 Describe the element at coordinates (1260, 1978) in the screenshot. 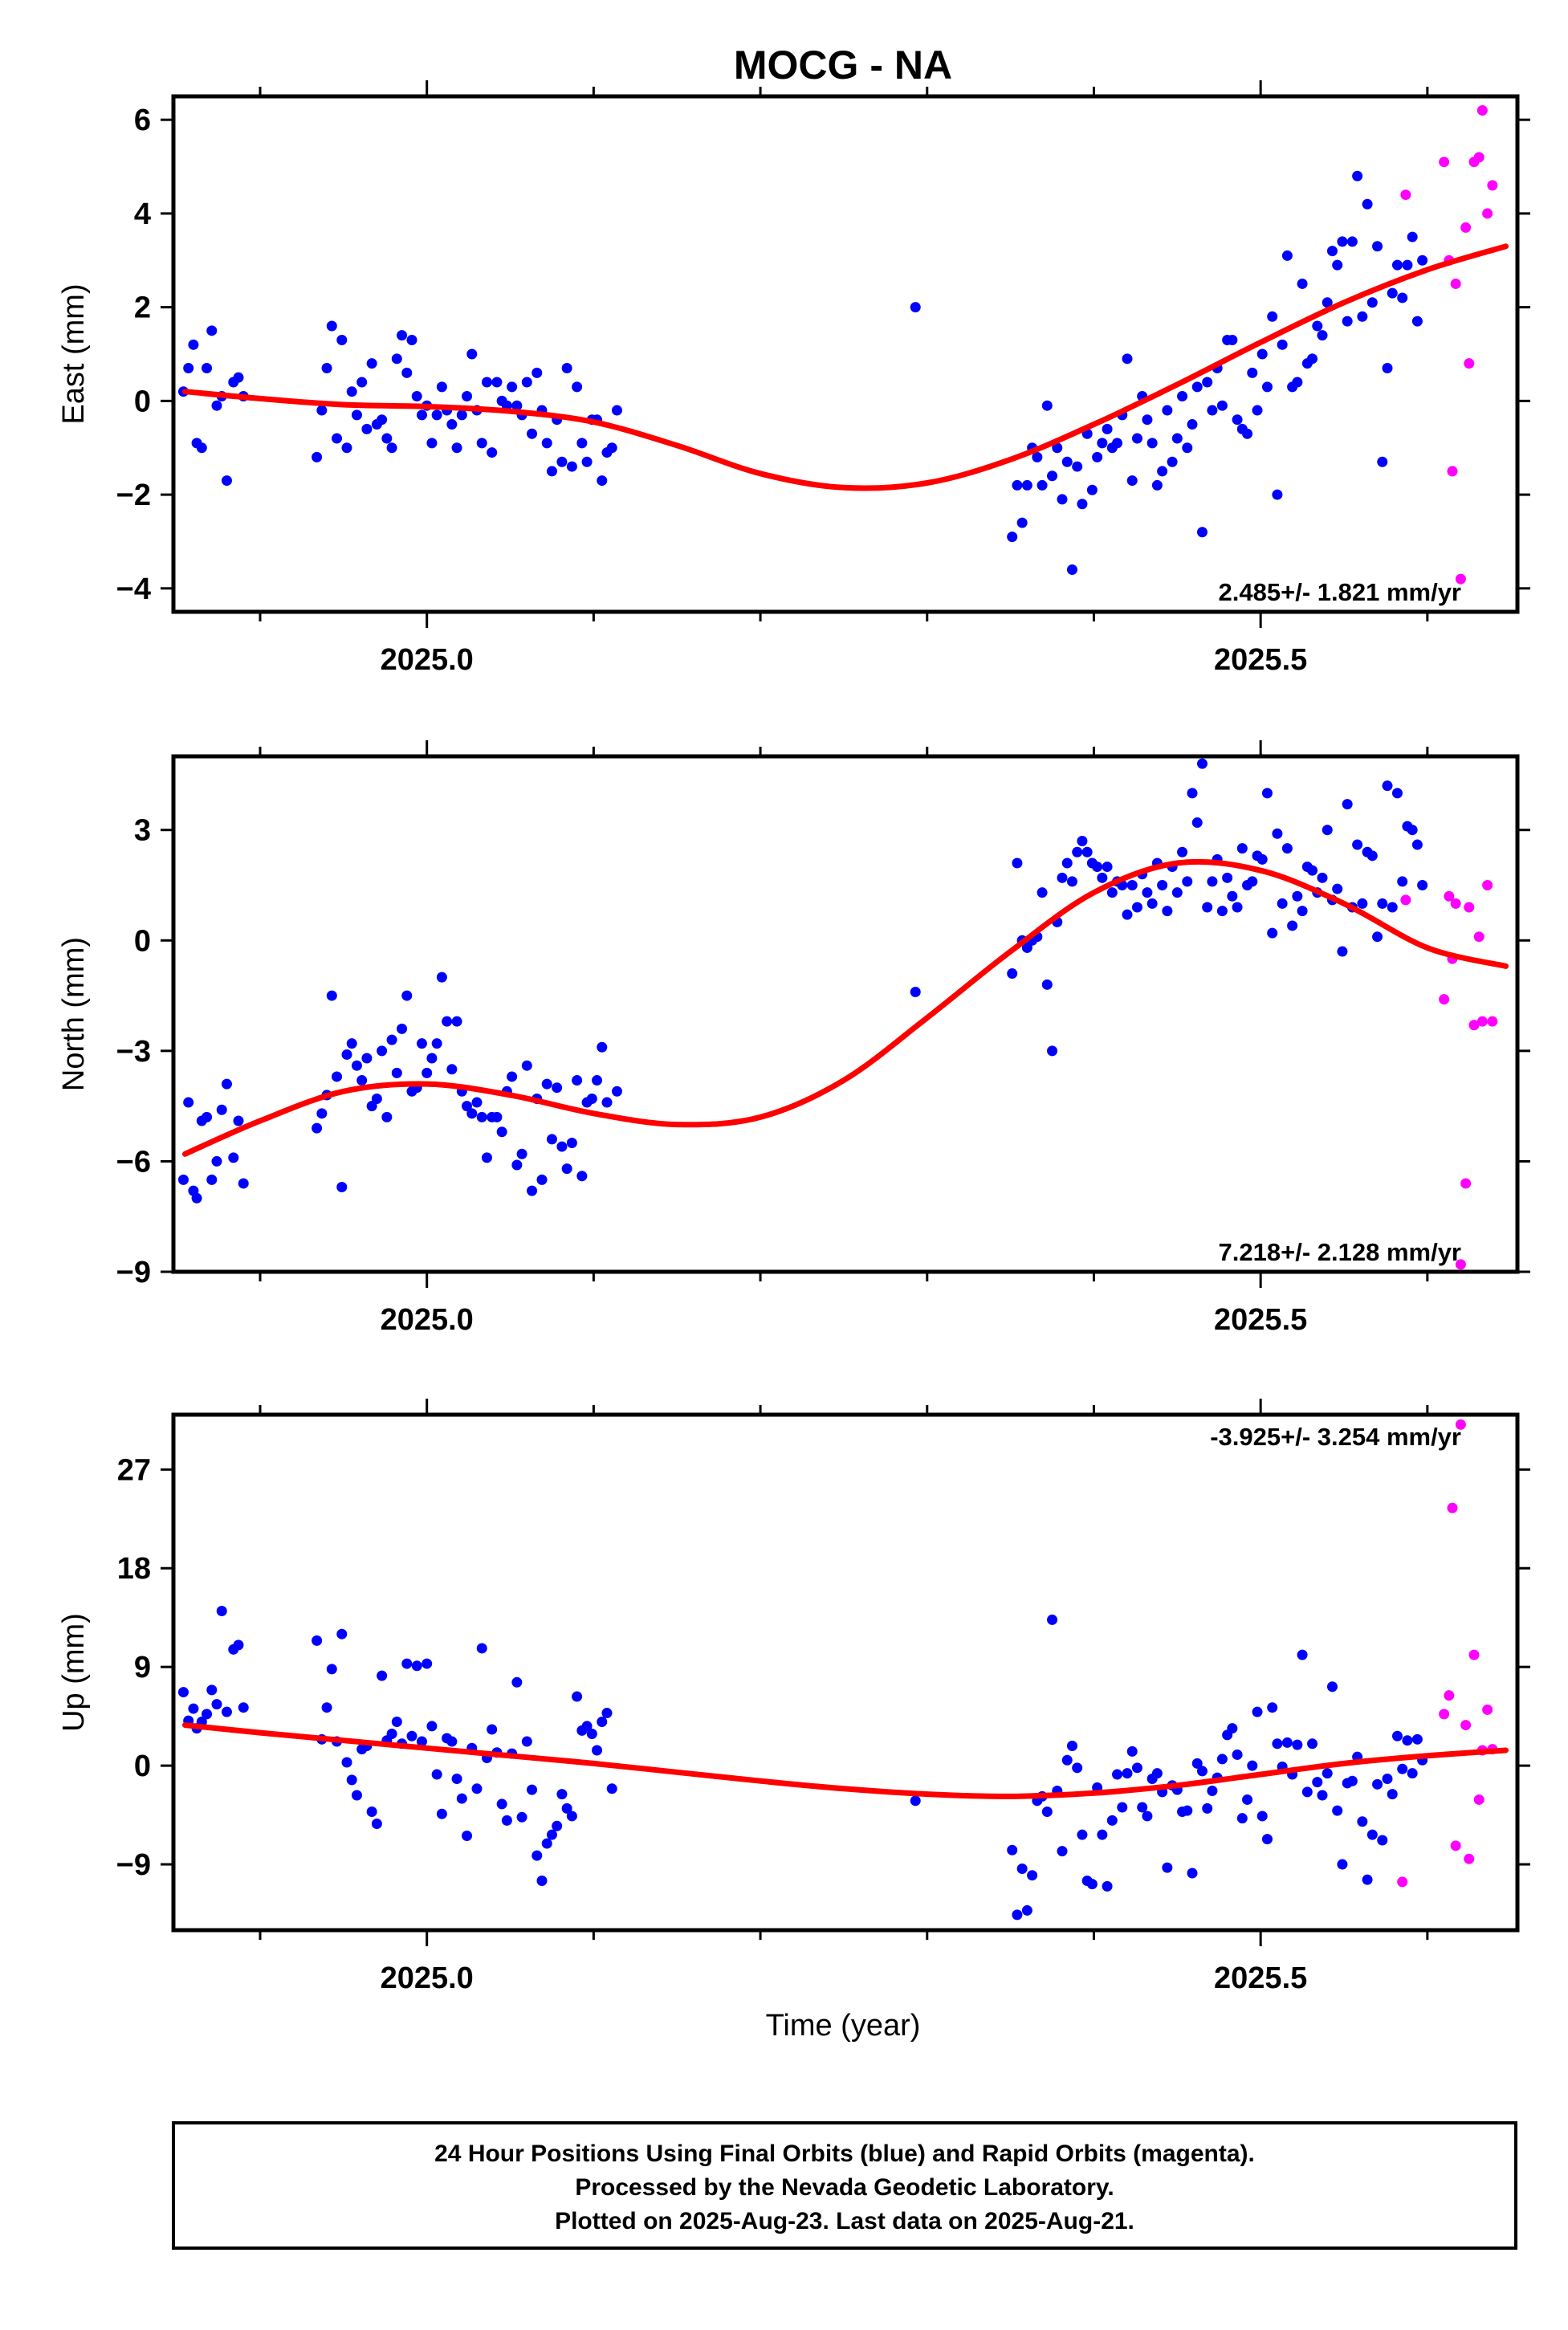

I see `x-tick-label: 2025.5` at that location.